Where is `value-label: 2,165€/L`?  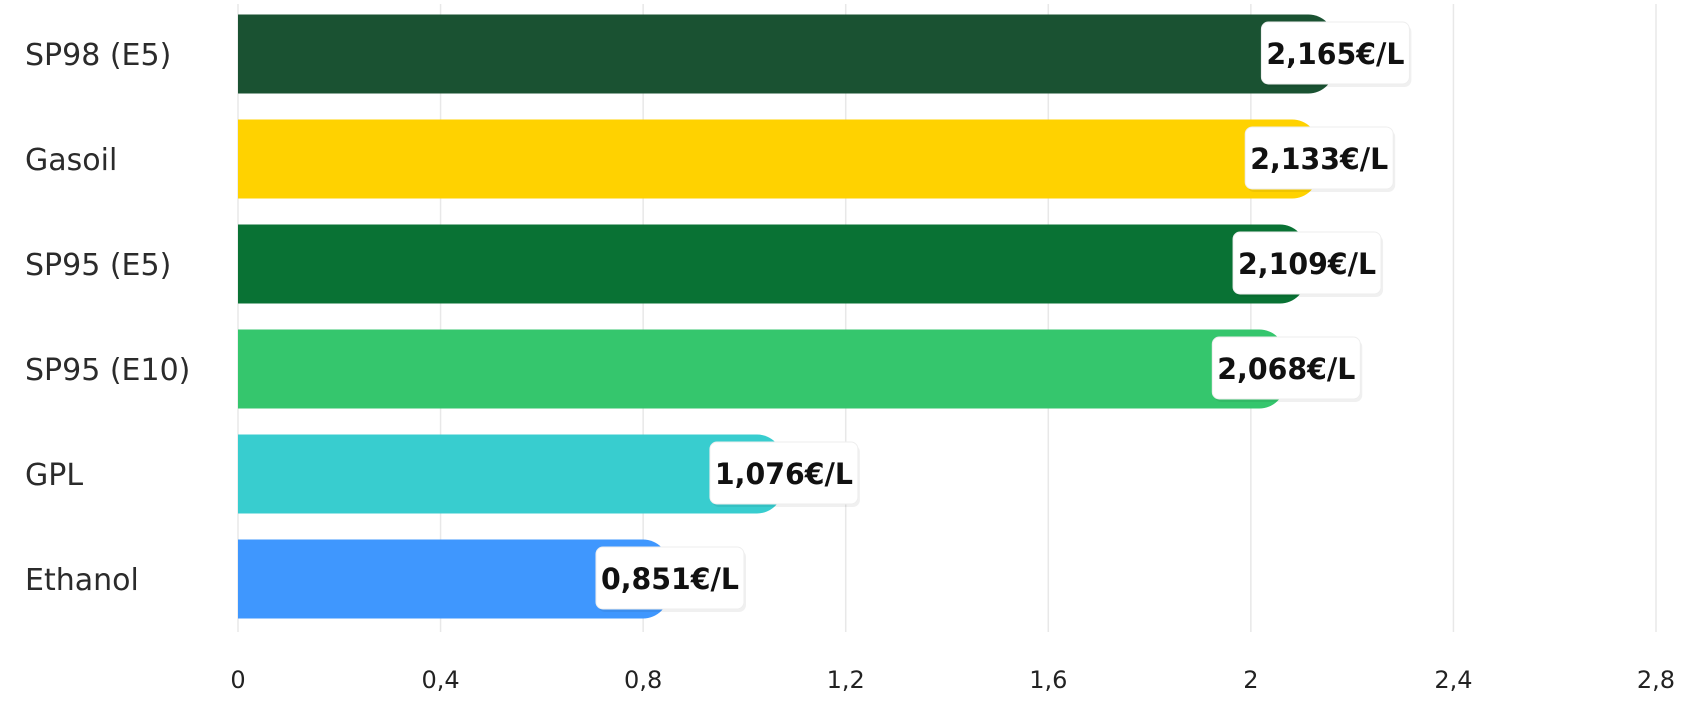 value-label: 2,165€/L is located at coordinates (1335, 54).